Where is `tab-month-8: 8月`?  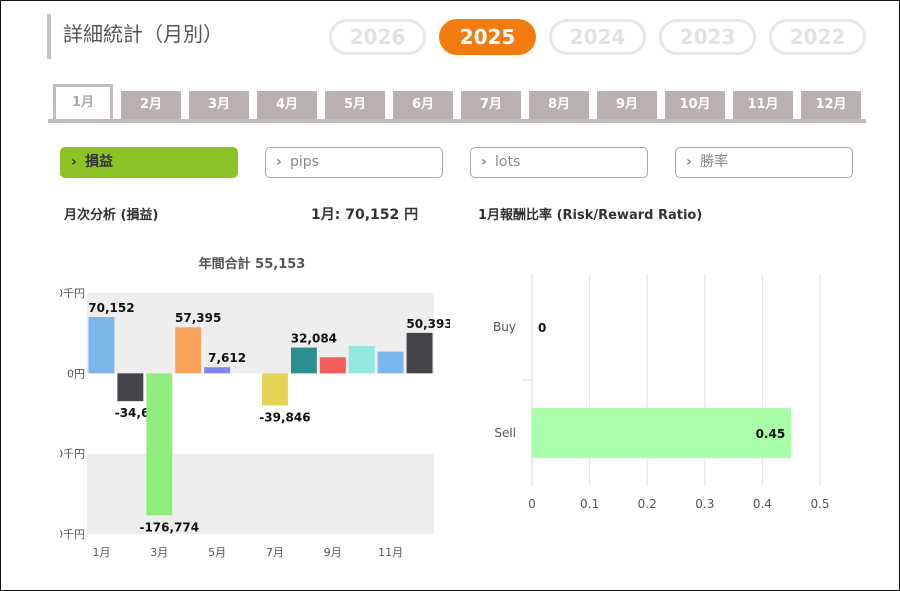
tab-month-8: 8月 is located at coordinates (559, 105).